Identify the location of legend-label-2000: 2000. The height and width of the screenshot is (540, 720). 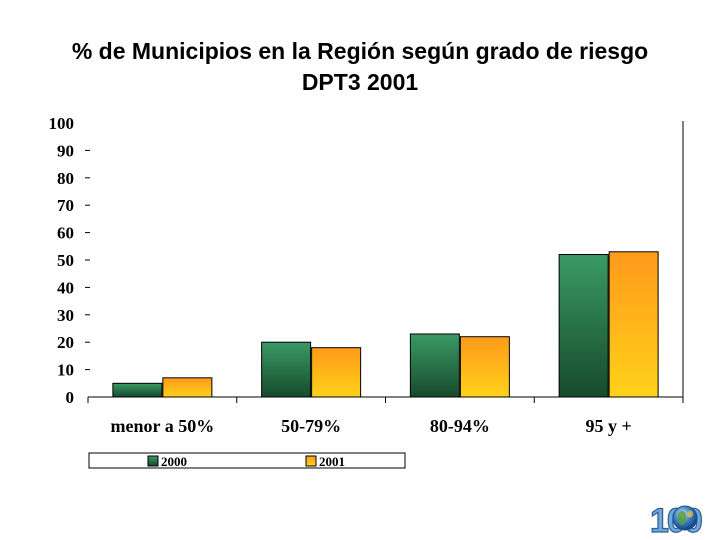
(174, 461).